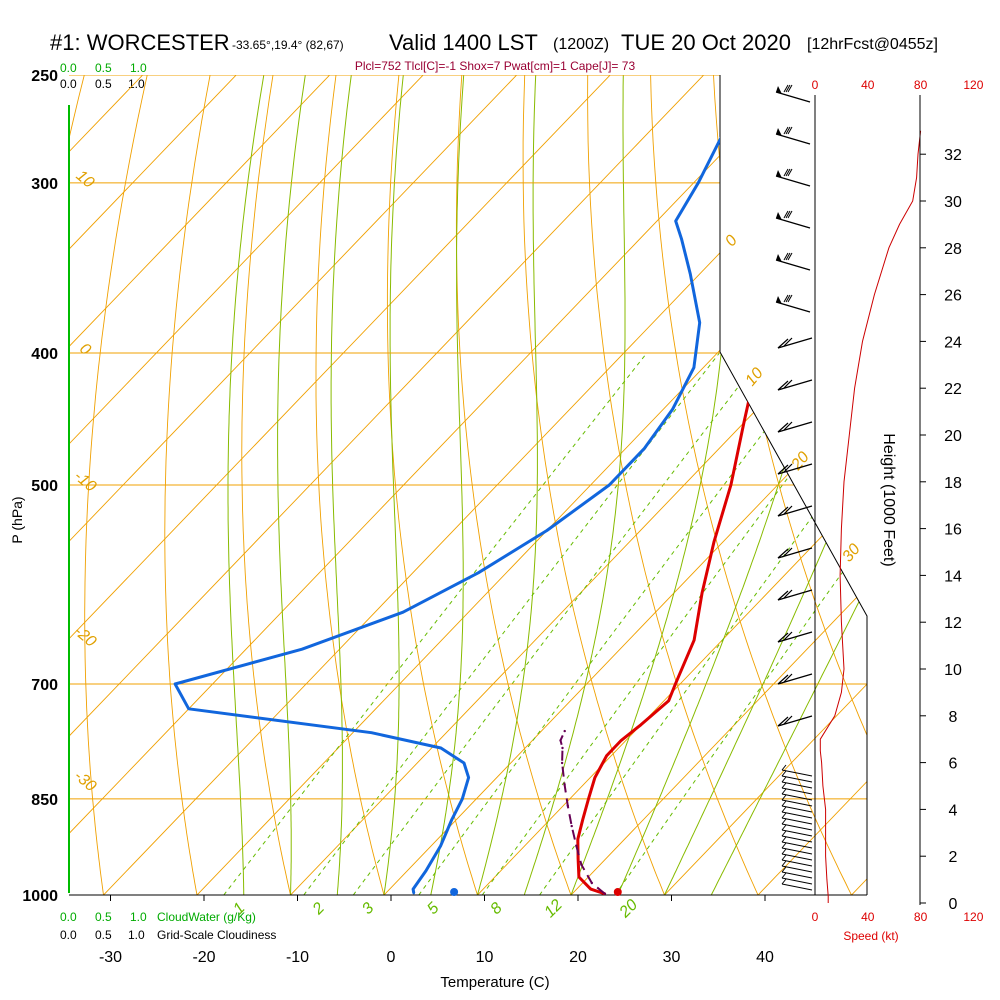  I want to click on x-tick-label: -20, so click(203, 957).